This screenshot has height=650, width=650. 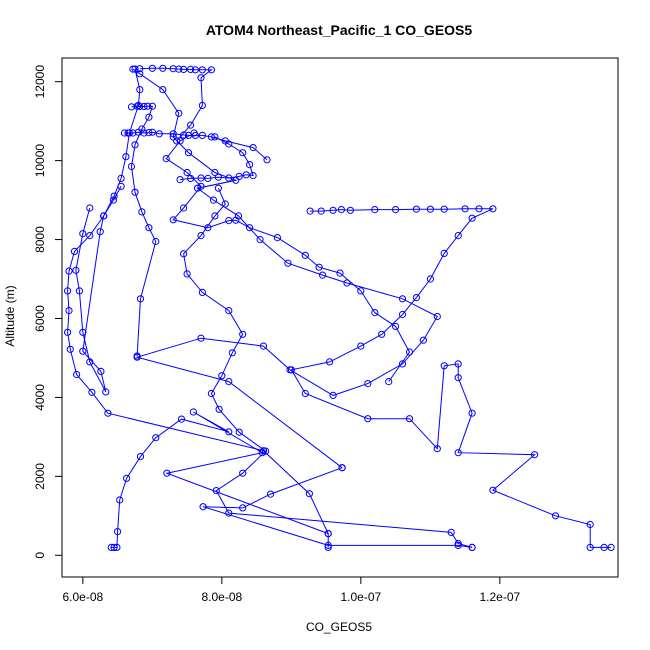 I want to click on y-tick-label: 10000, so click(x=40, y=161).